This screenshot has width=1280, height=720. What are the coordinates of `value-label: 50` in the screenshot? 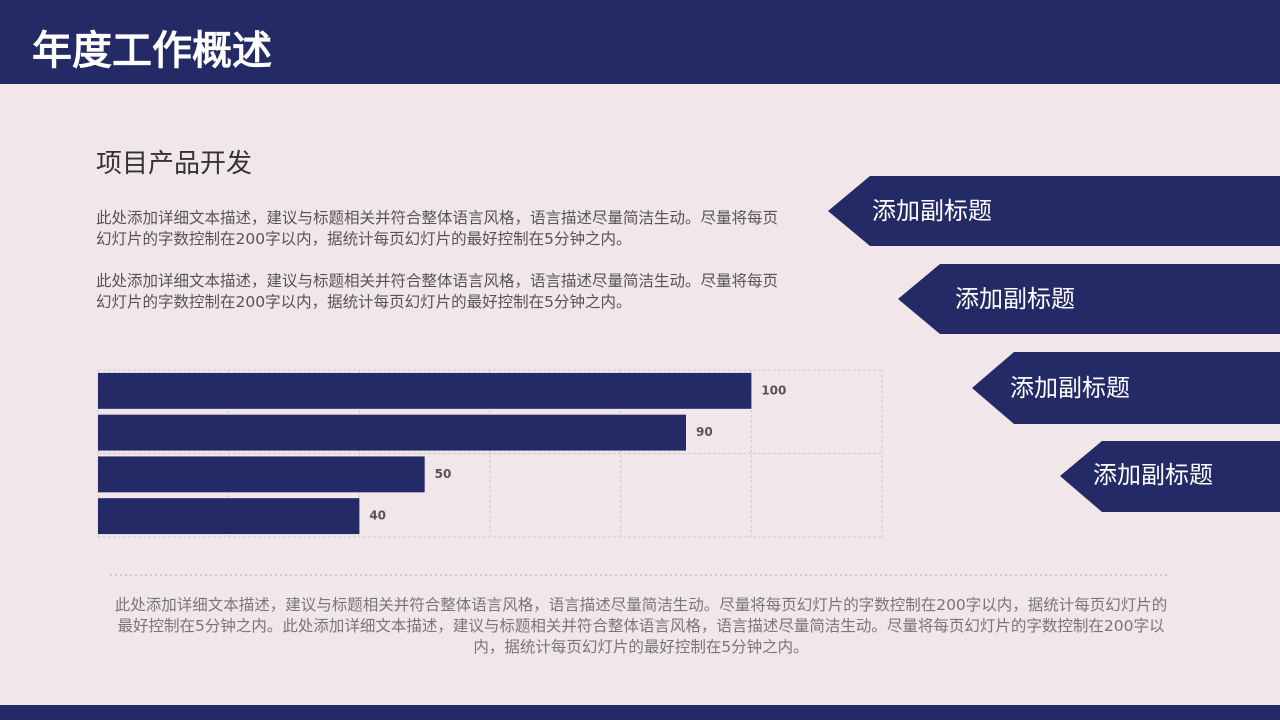 It's located at (443, 474).